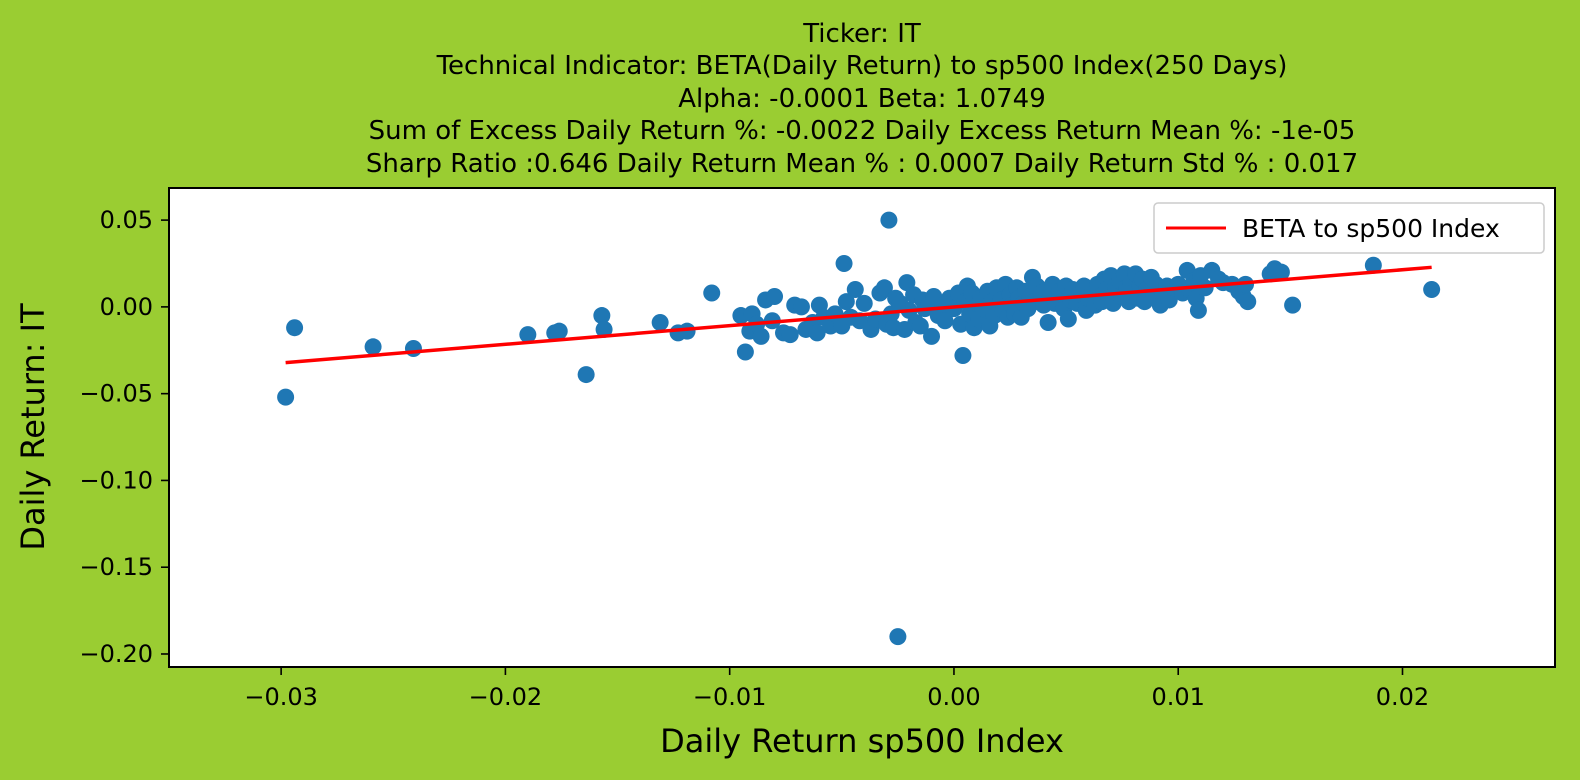 The width and height of the screenshot is (1580, 780). I want to click on title-line-alpha-beta: Alpha: -0.0001 Beta: 1.0749, so click(862, 99).